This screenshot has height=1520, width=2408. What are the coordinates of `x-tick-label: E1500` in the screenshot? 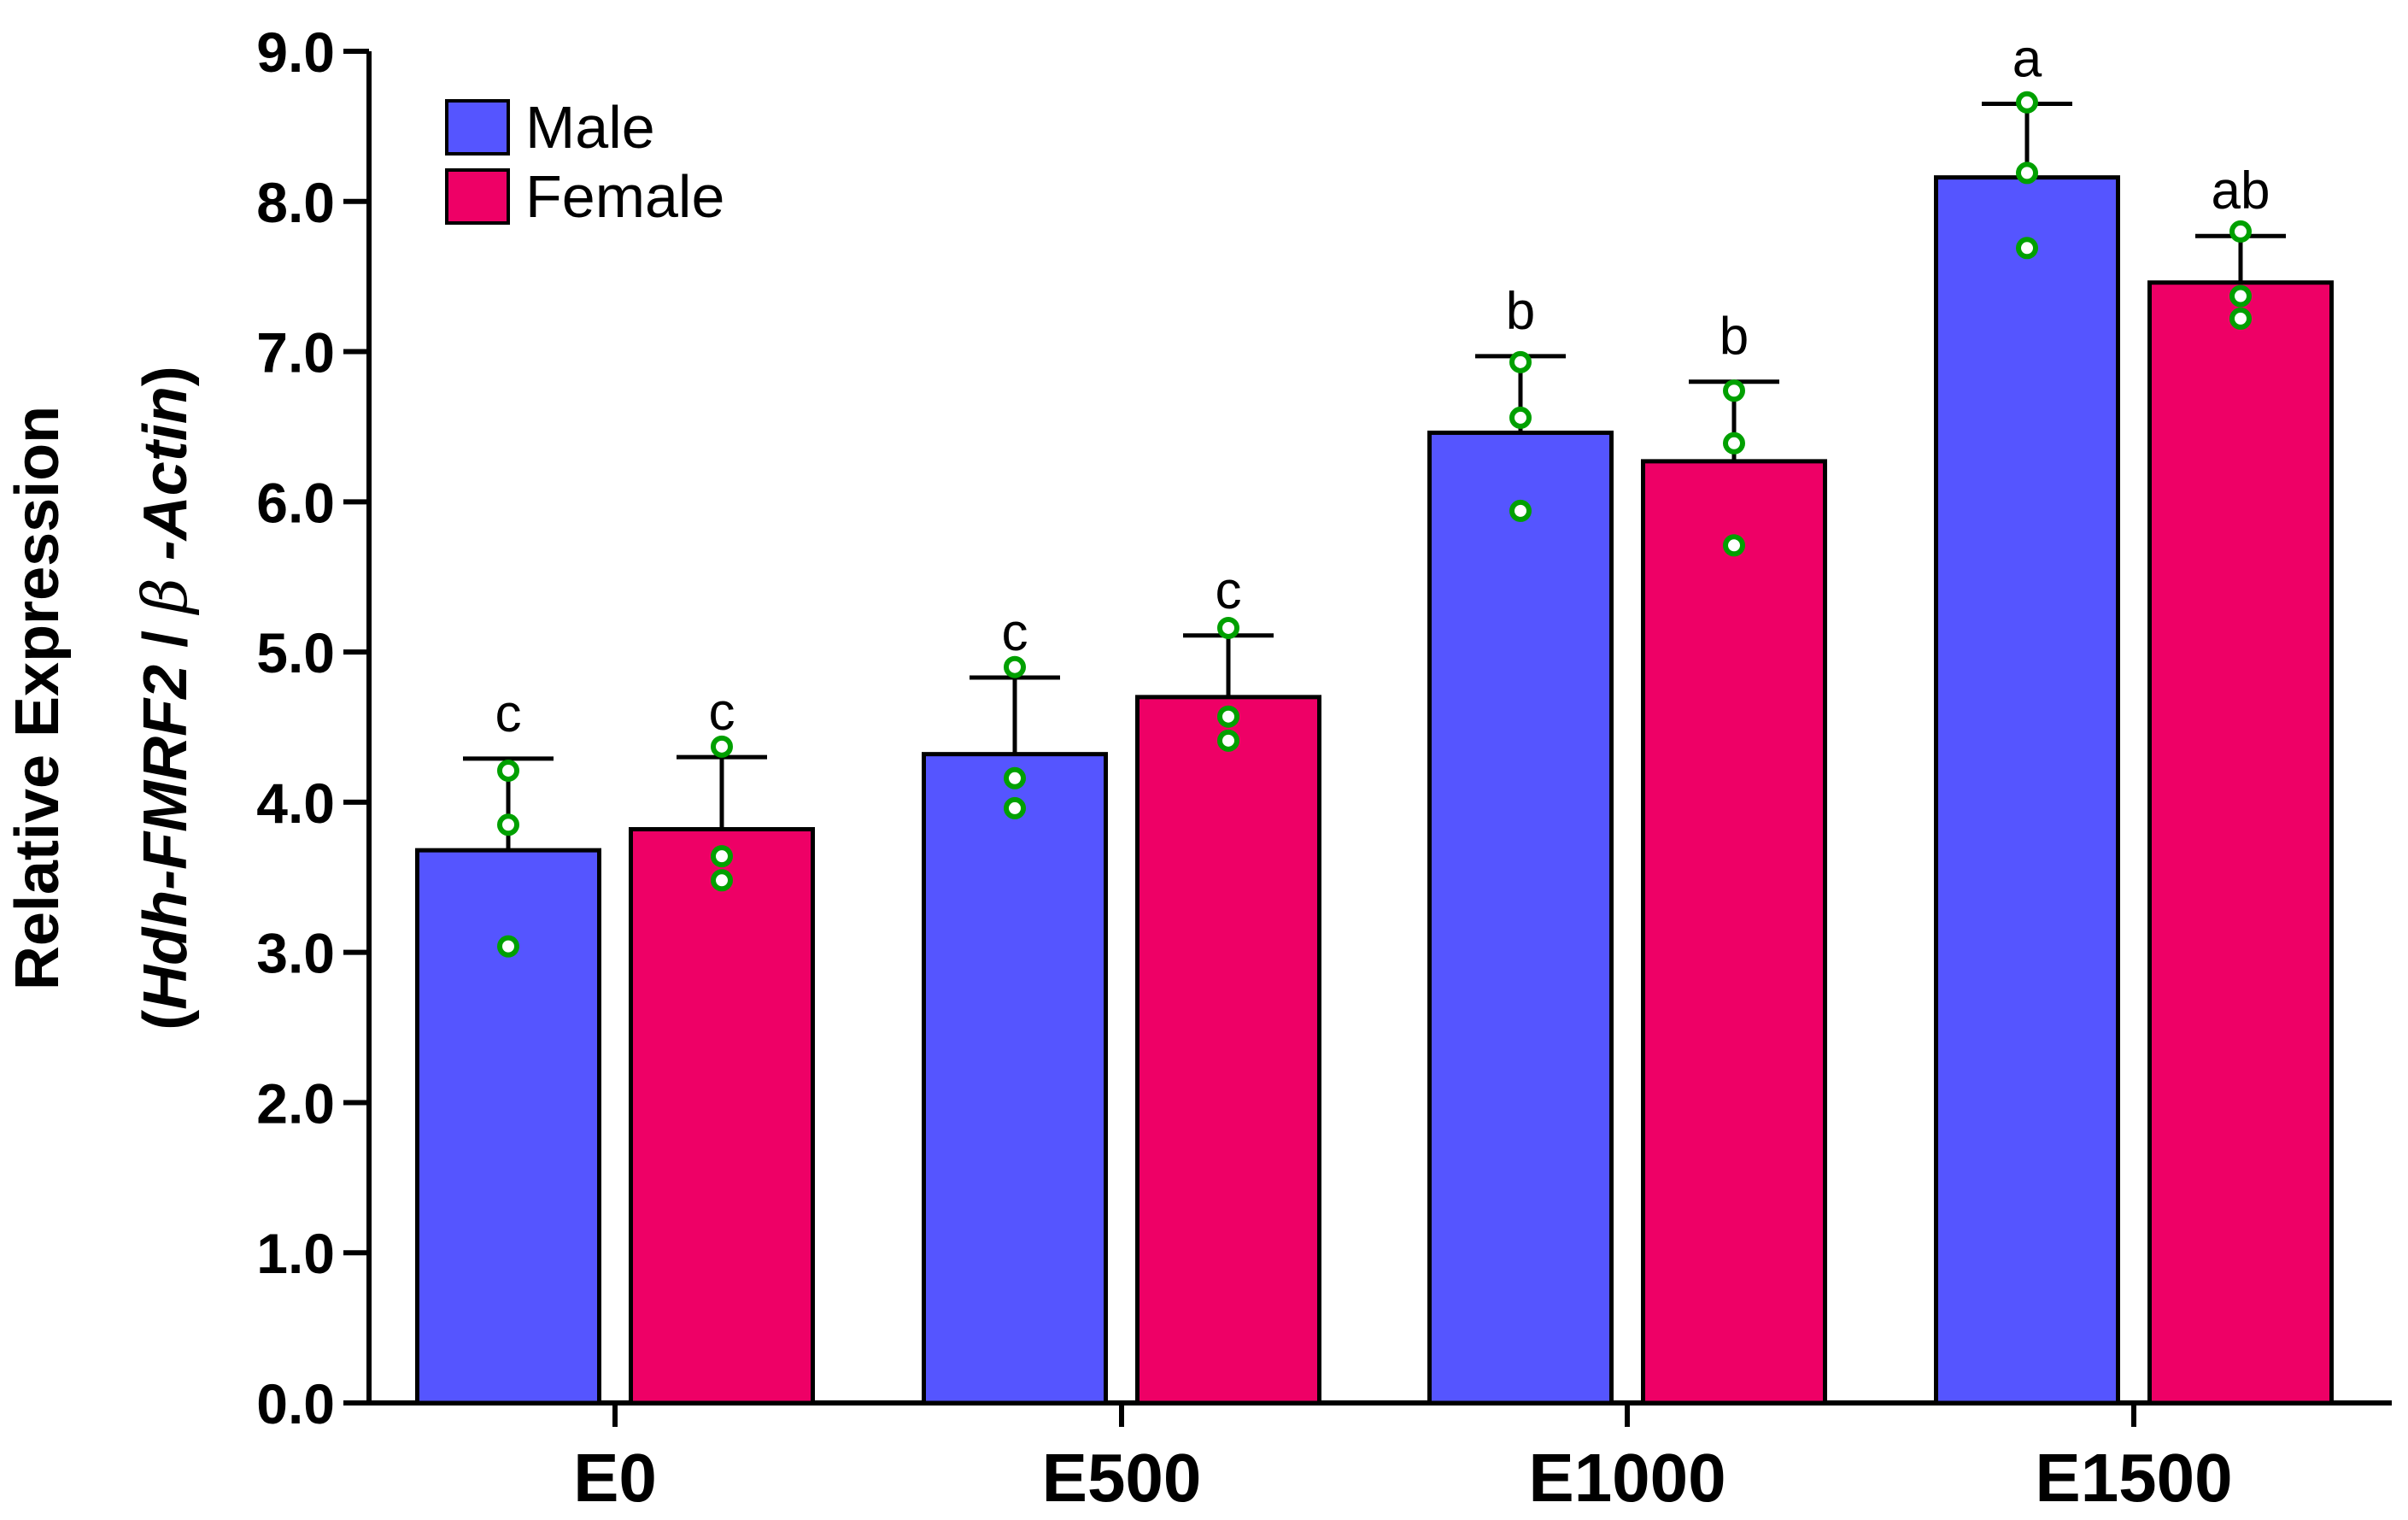 It's located at (2133, 1478).